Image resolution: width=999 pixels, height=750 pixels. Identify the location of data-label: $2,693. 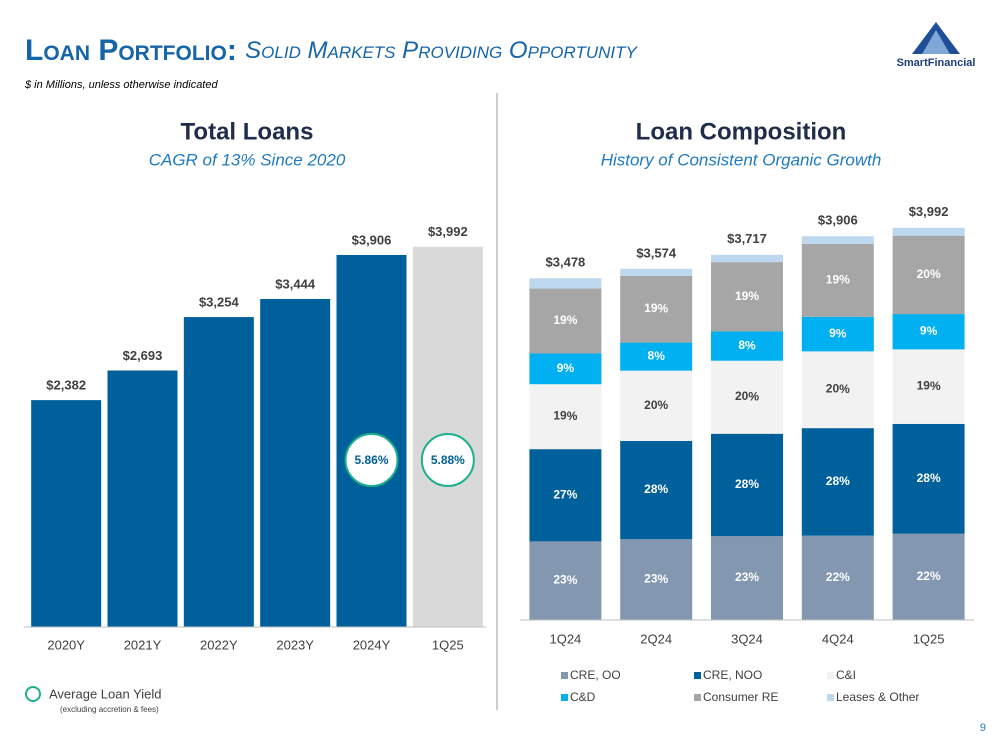
(143, 355).